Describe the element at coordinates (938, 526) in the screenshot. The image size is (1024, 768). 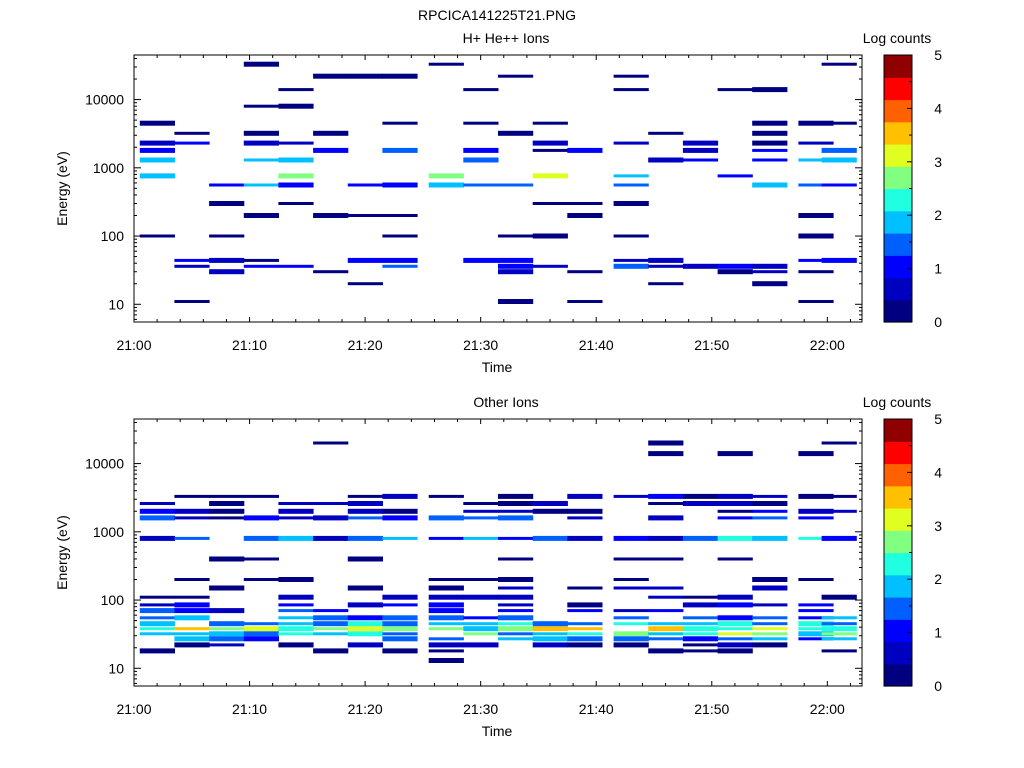
I see `colorbar-tick-label: 3` at that location.